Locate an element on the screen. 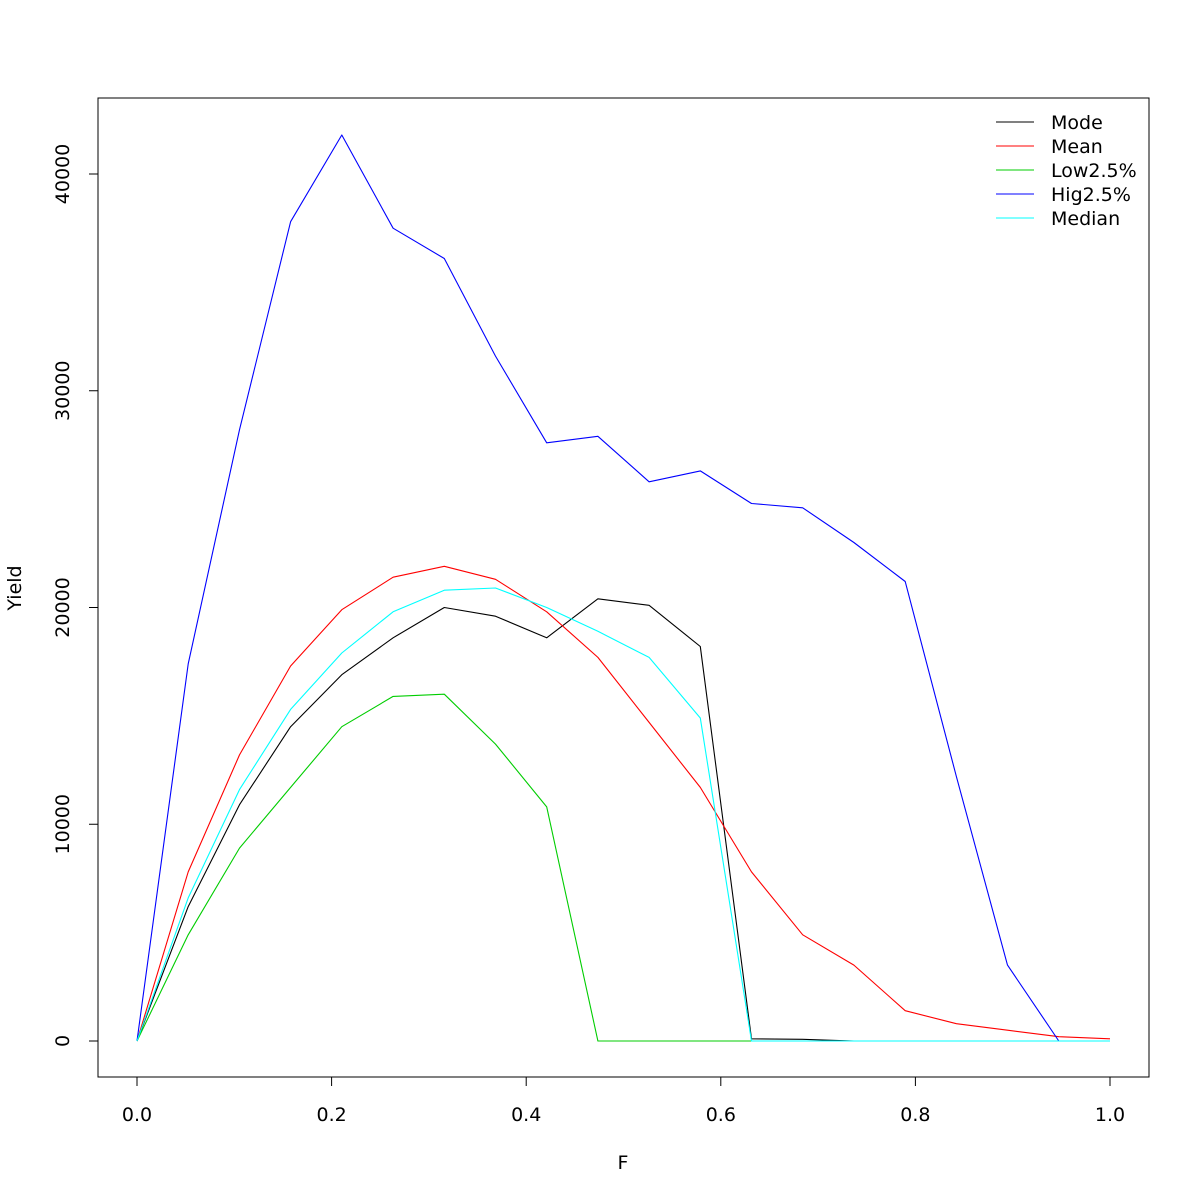 Image resolution: width=1200 pixels, height=1200 pixels. y-tick-label: 0 is located at coordinates (63, 1041).